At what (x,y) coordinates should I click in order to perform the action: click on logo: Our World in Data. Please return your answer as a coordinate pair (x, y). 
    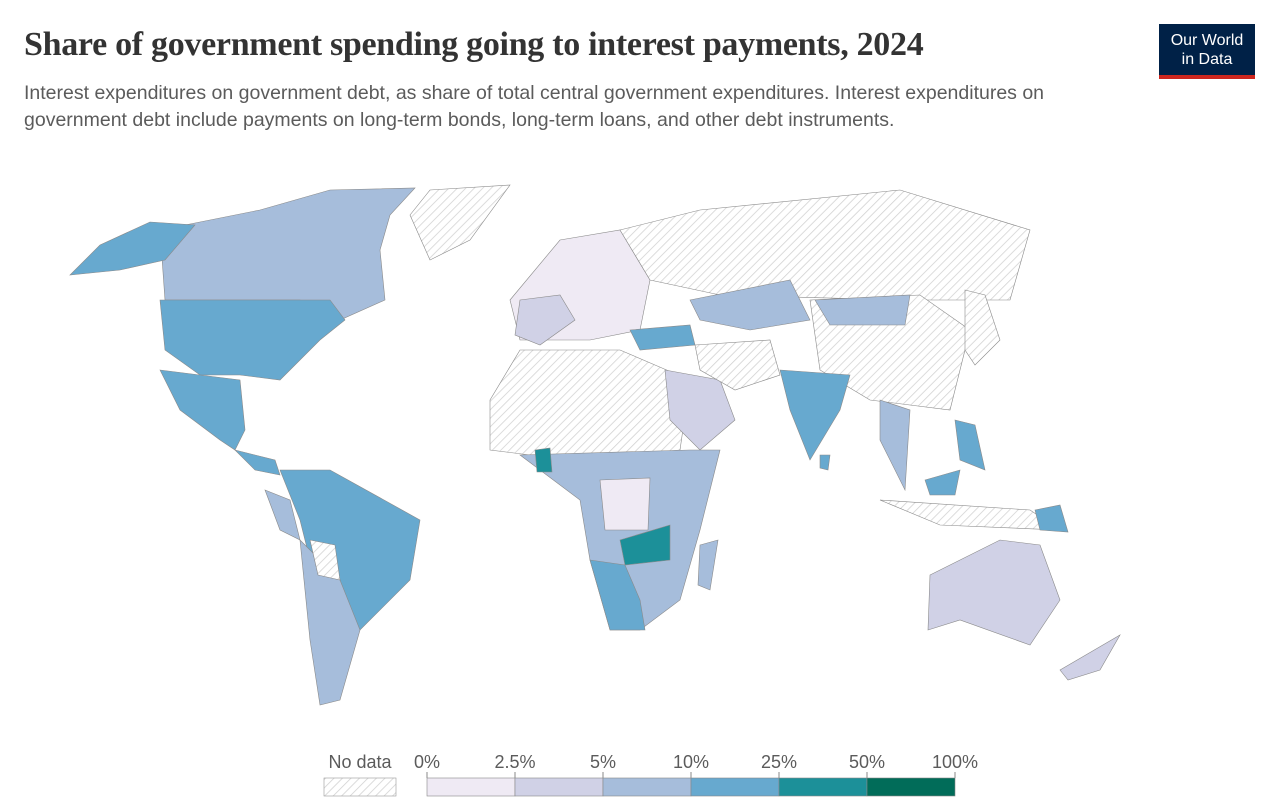
    Looking at the image, I should click on (1207, 51).